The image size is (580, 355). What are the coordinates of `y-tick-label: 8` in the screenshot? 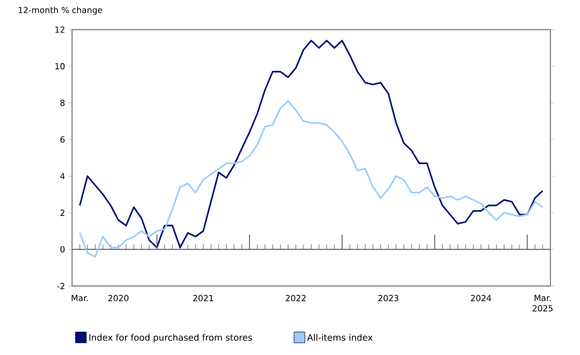 It's located at (62, 103).